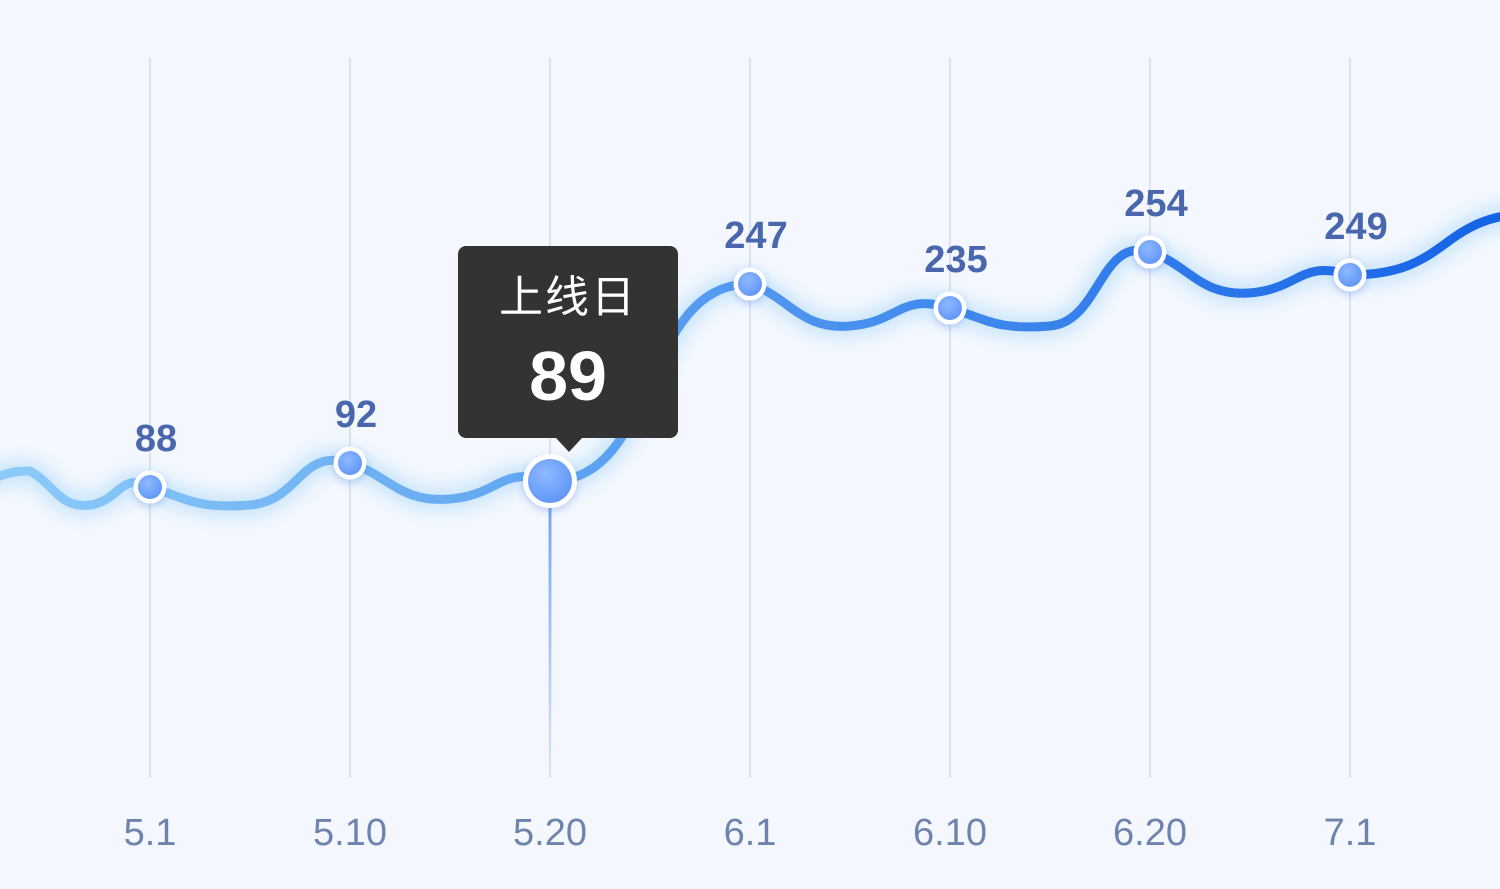 The width and height of the screenshot is (1500, 889). Describe the element at coordinates (950, 833) in the screenshot. I see `x-tick-label: 6.10` at that location.